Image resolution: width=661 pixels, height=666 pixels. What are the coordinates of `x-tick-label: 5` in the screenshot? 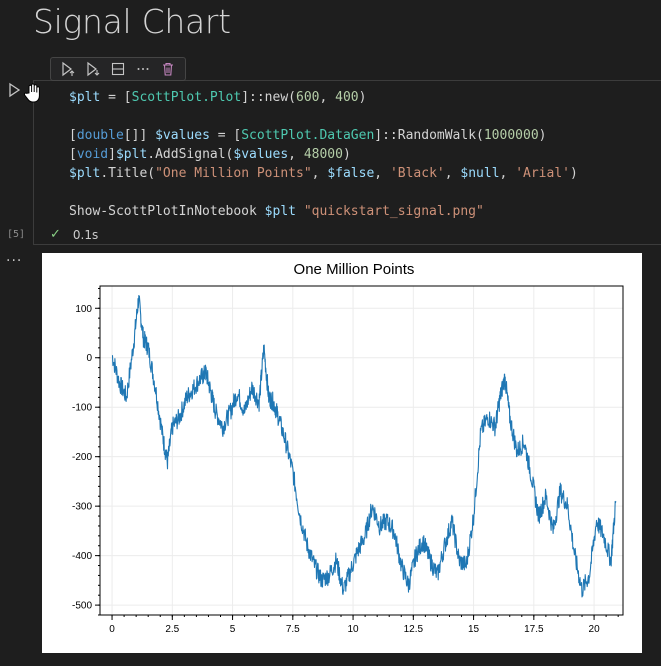 It's located at (233, 629).